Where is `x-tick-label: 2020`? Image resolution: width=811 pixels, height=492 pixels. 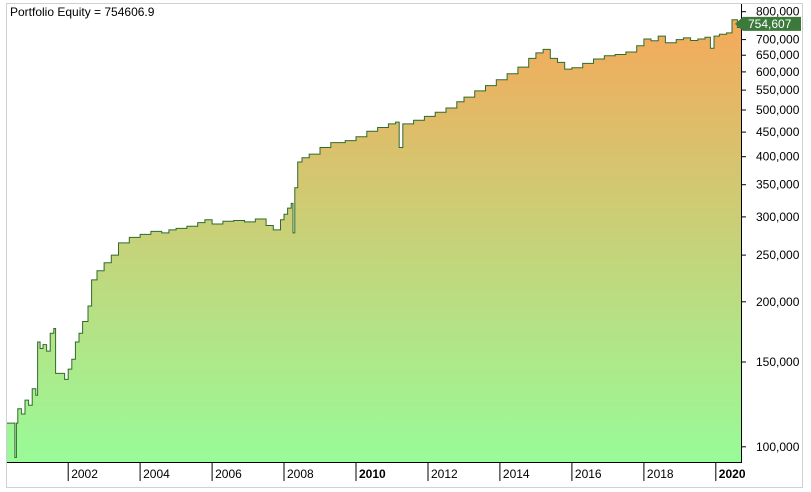 x-tick-label: 2020 is located at coordinates (732, 474).